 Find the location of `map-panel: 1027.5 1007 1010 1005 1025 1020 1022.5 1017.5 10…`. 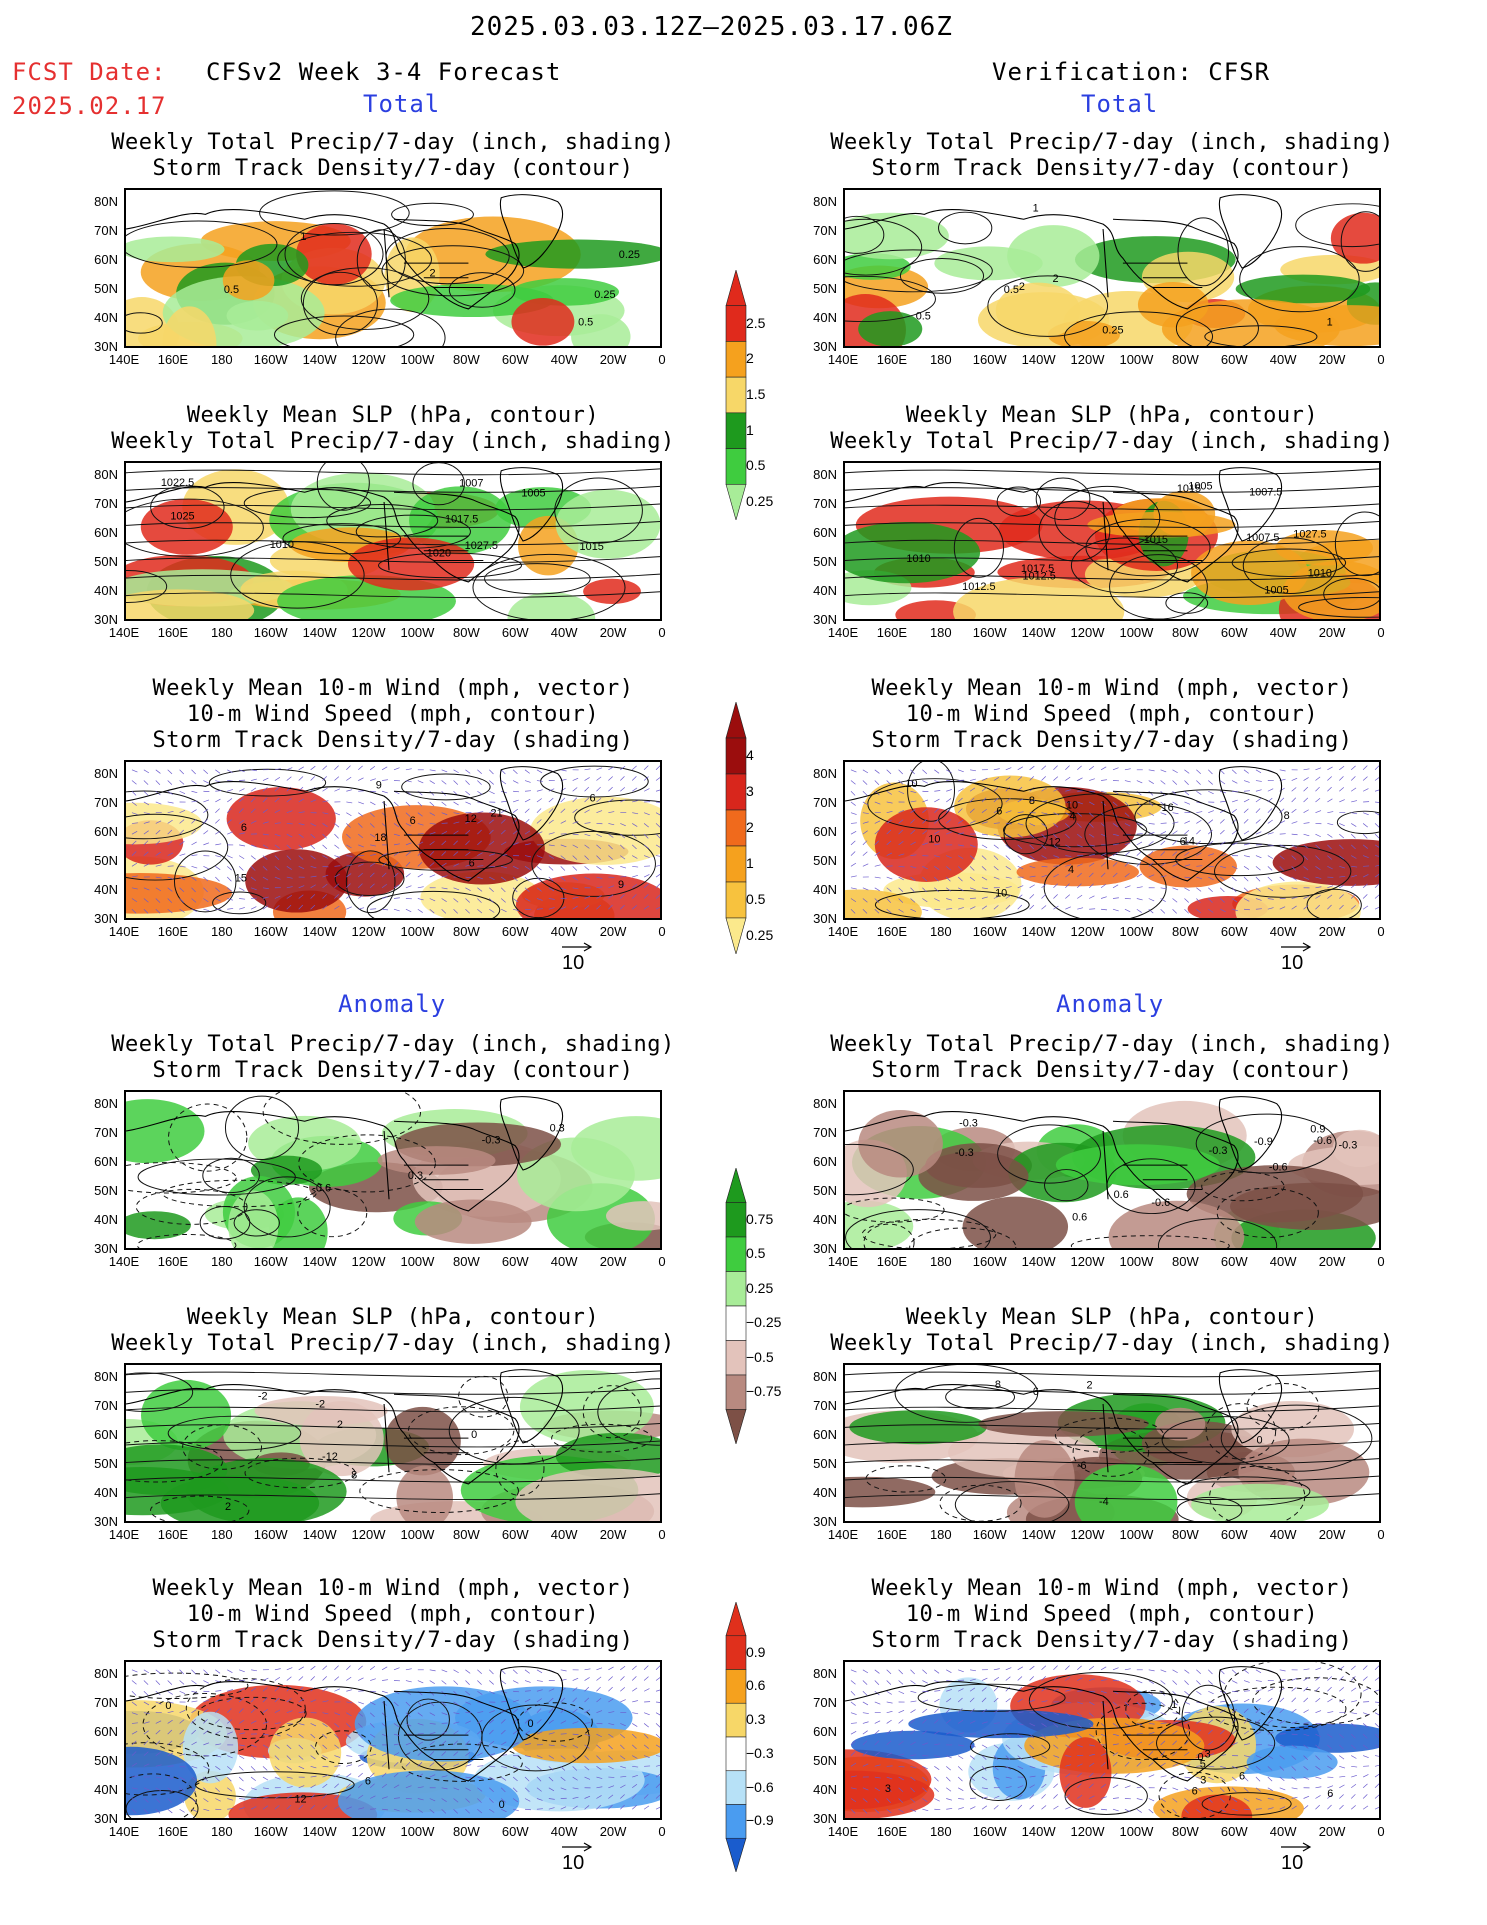

map-panel: 1027.5 1007 1010 1005 1025 1020 1022.5 1017.5 10… is located at coordinates (393, 541).